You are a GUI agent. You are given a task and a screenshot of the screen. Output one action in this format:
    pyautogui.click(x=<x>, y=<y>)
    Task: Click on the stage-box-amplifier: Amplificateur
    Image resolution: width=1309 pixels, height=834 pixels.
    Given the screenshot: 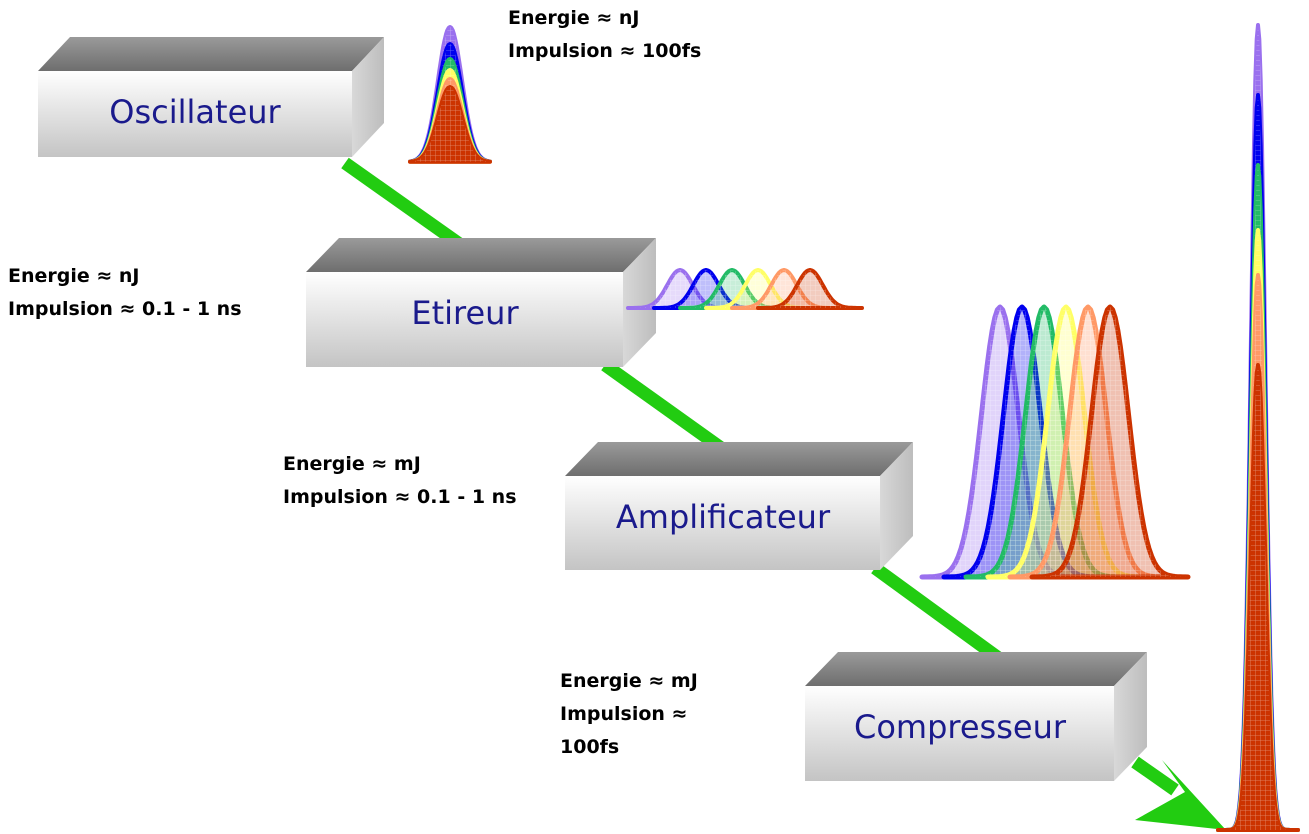 What is the action you would take?
    pyautogui.click(x=739, y=506)
    